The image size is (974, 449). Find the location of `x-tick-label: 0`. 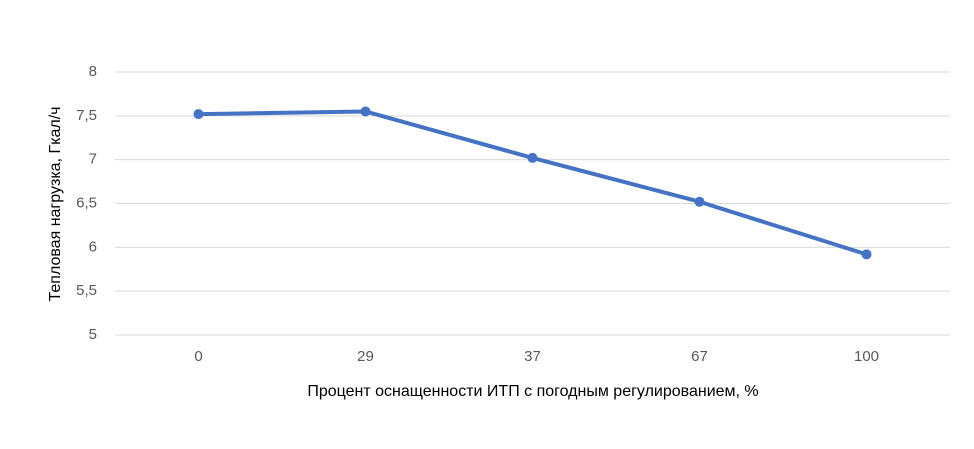

x-tick-label: 0 is located at coordinates (198, 356).